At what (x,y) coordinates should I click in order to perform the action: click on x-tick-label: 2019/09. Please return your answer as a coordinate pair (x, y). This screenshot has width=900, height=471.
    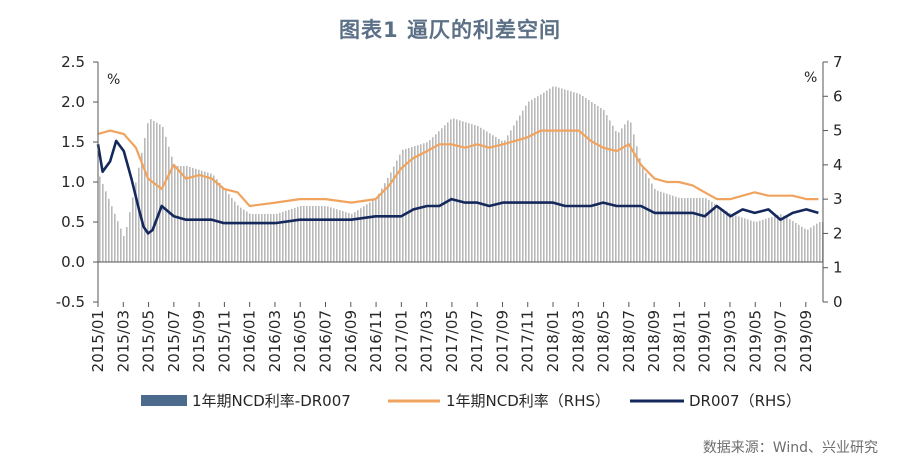
    Looking at the image, I should click on (806, 341).